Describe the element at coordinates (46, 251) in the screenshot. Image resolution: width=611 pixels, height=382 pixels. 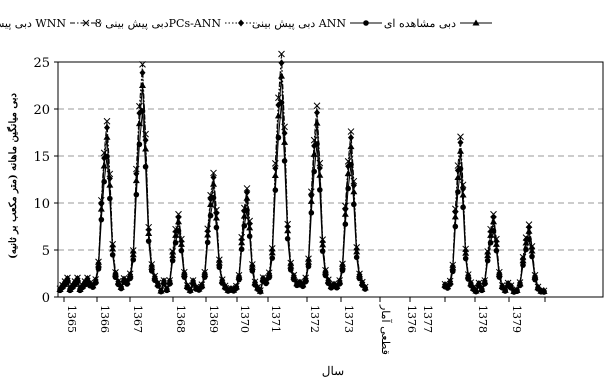
I see `y-tick-label: 5` at that location.